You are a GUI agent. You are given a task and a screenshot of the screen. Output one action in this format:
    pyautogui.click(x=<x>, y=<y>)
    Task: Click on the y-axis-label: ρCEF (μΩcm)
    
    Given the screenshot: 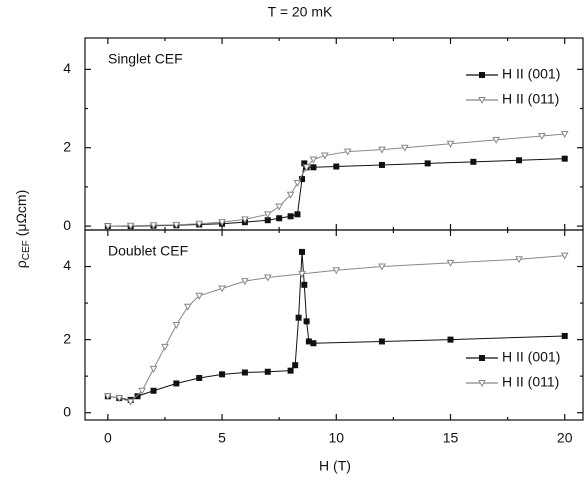 What is the action you would take?
    pyautogui.click(x=22, y=229)
    